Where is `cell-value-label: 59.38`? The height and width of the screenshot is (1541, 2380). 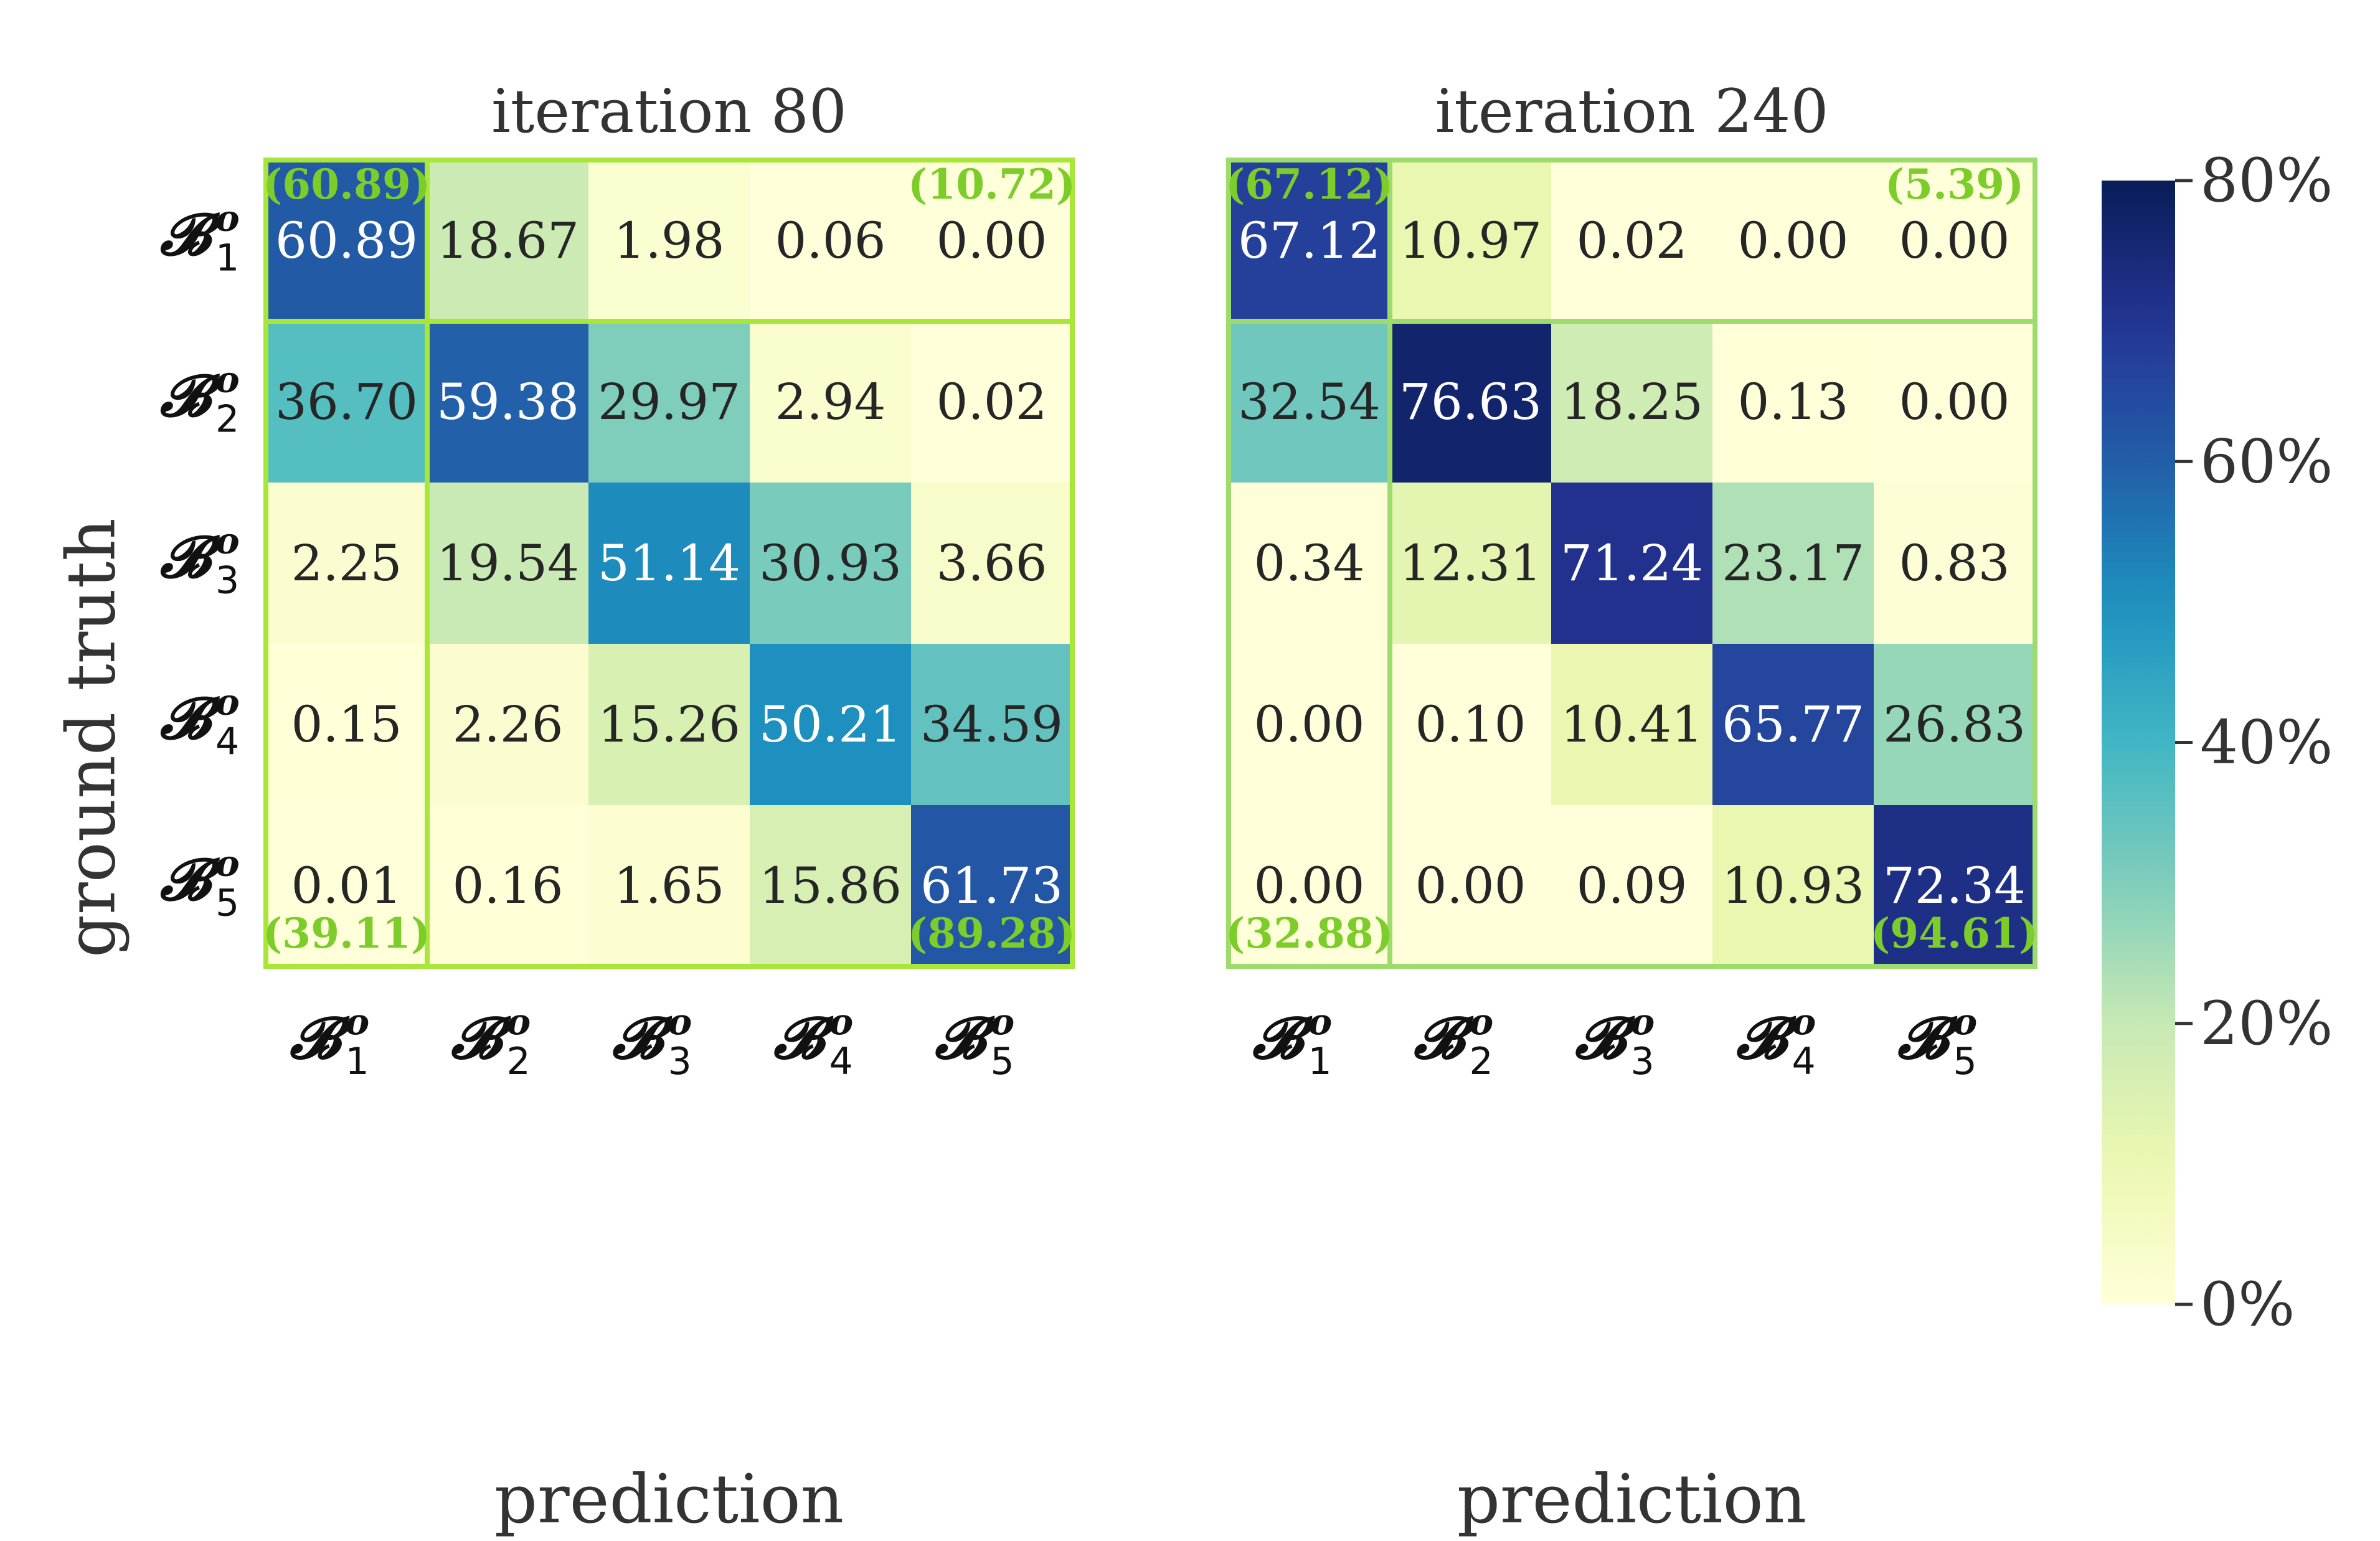 cell-value-label: 59.38 is located at coordinates (508, 402).